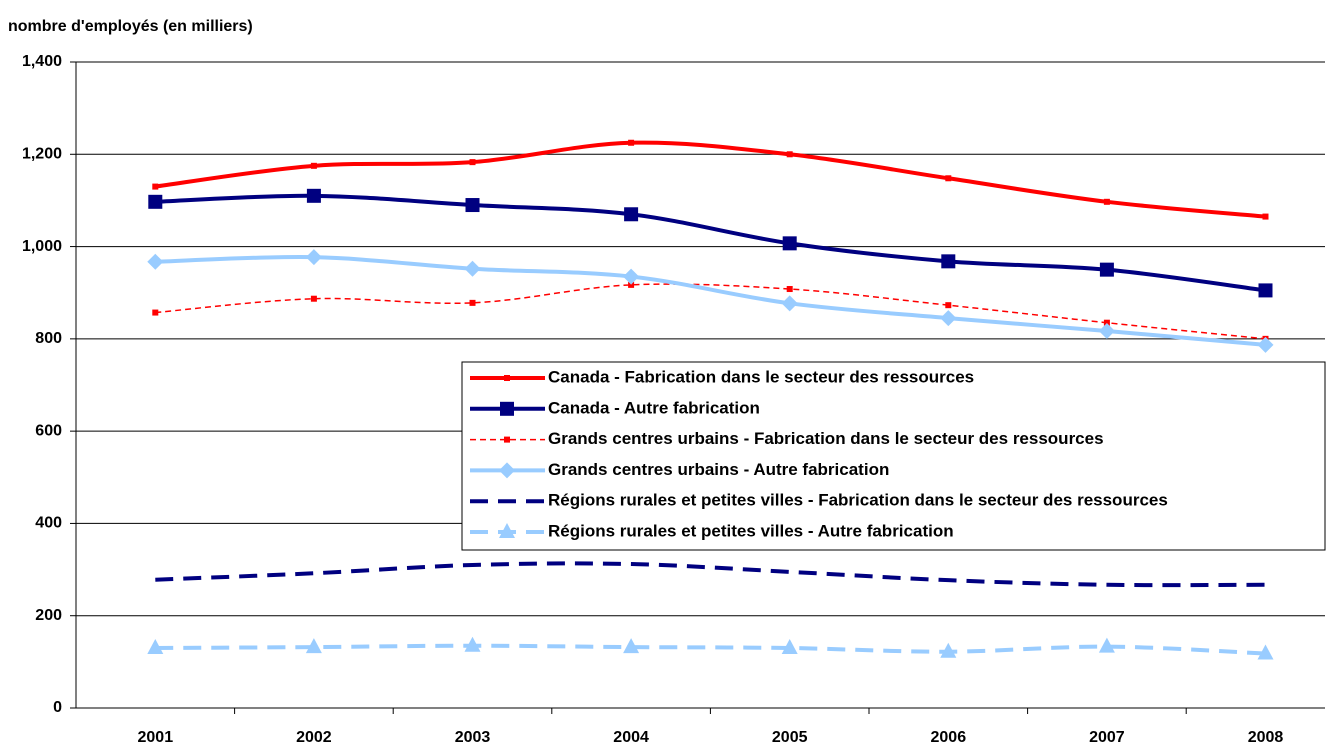 This screenshot has width=1331, height=747. What do you see at coordinates (654, 407) in the screenshot?
I see `legend-label: Canada - Autre fabrication` at bounding box center [654, 407].